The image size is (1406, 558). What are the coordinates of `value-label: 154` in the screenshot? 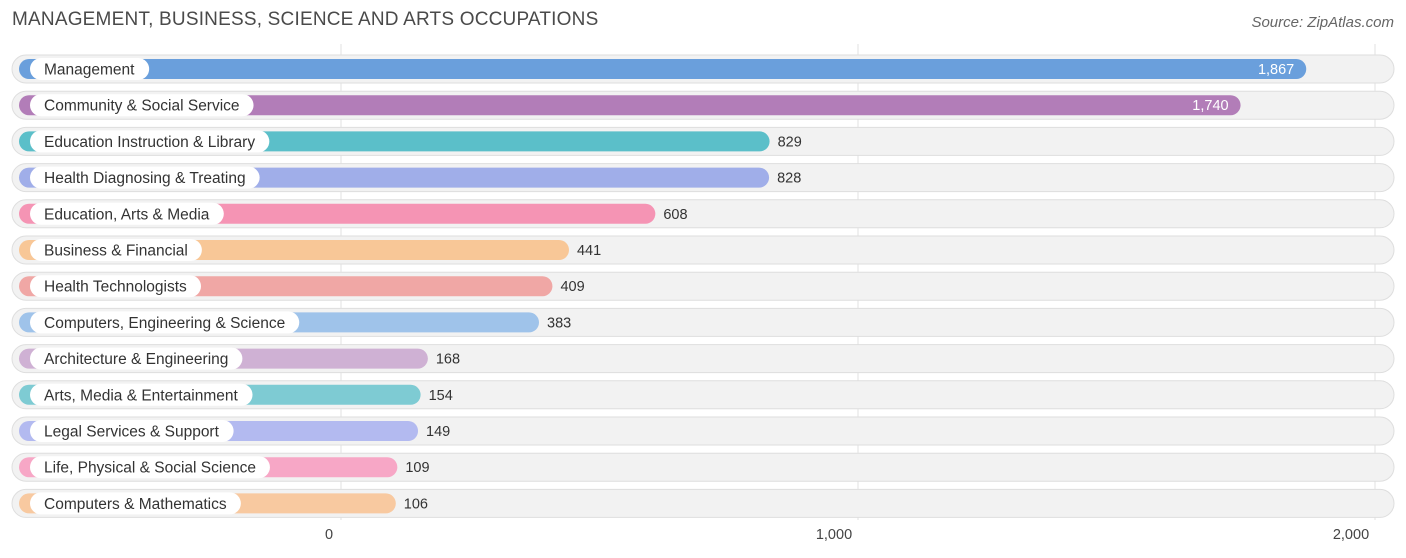 It's located at (441, 396).